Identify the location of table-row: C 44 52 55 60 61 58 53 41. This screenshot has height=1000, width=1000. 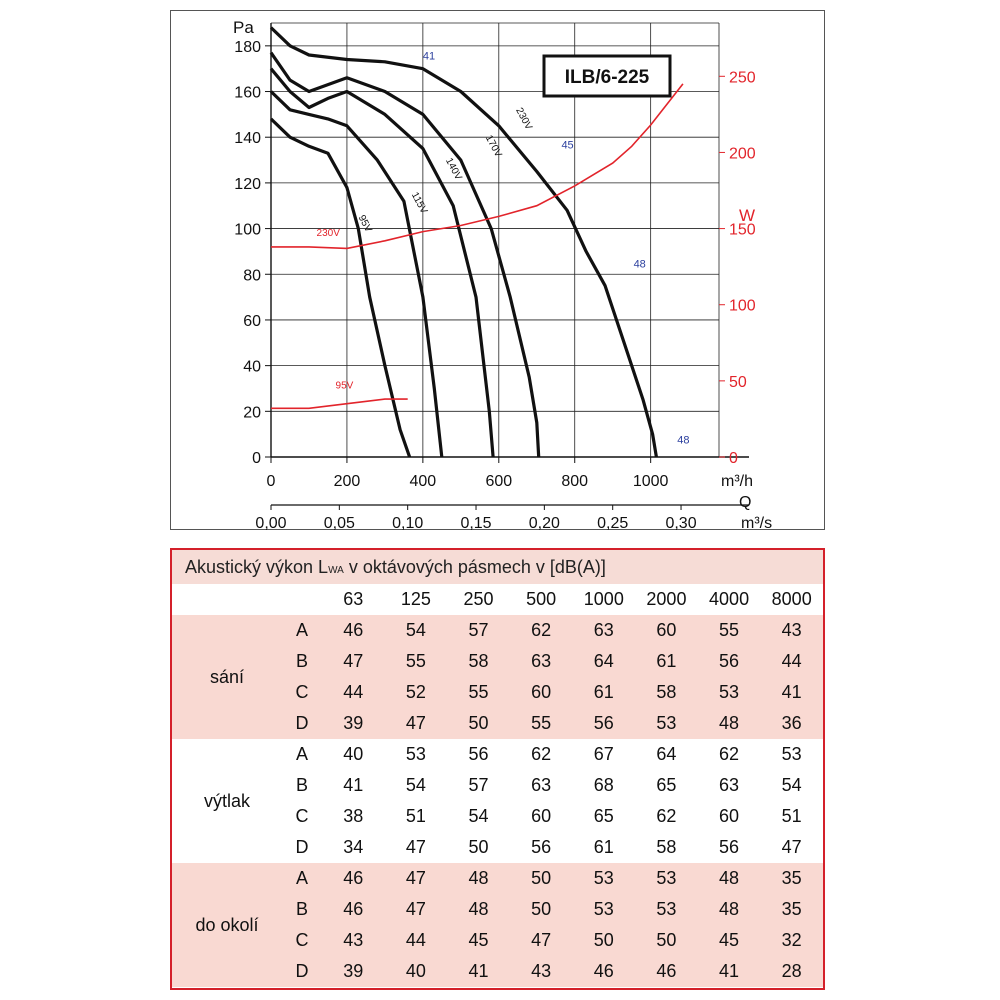
(497, 692).